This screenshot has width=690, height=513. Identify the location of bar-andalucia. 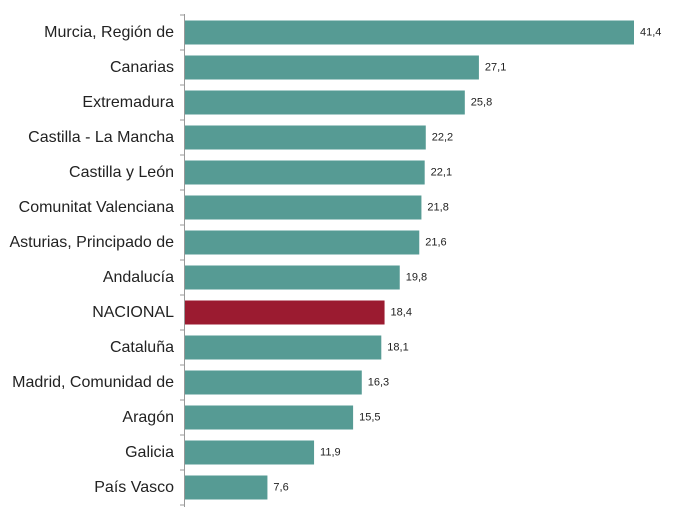
(292, 277).